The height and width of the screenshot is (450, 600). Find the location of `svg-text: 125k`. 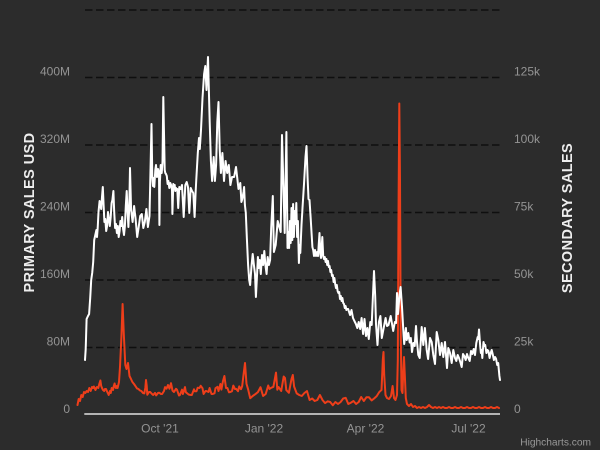

svg-text: 125k is located at coordinates (527, 72).